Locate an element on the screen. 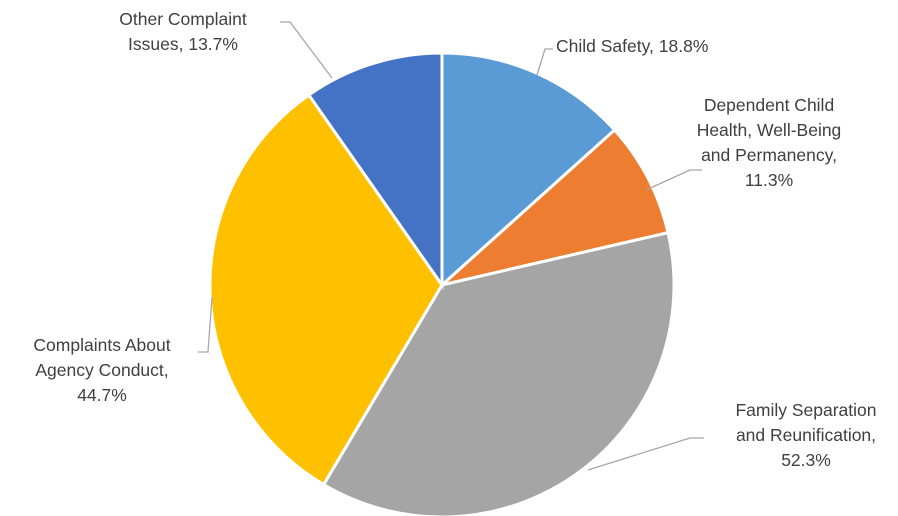 The image size is (898, 516). leader-line-other-complaint-issues is located at coordinates (306, 50).